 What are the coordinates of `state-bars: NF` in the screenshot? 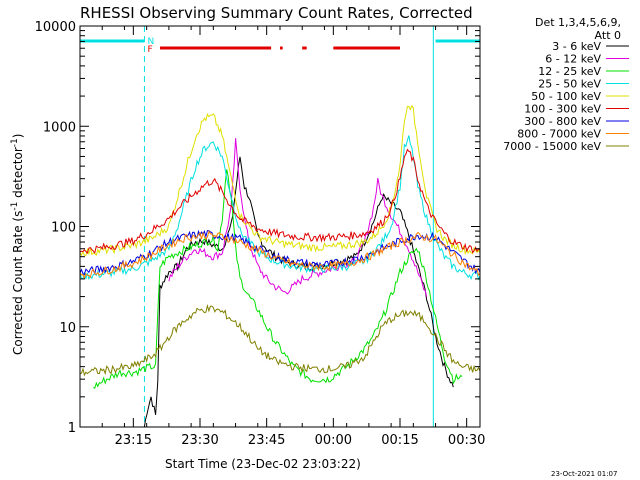 It's located at (280, 46).